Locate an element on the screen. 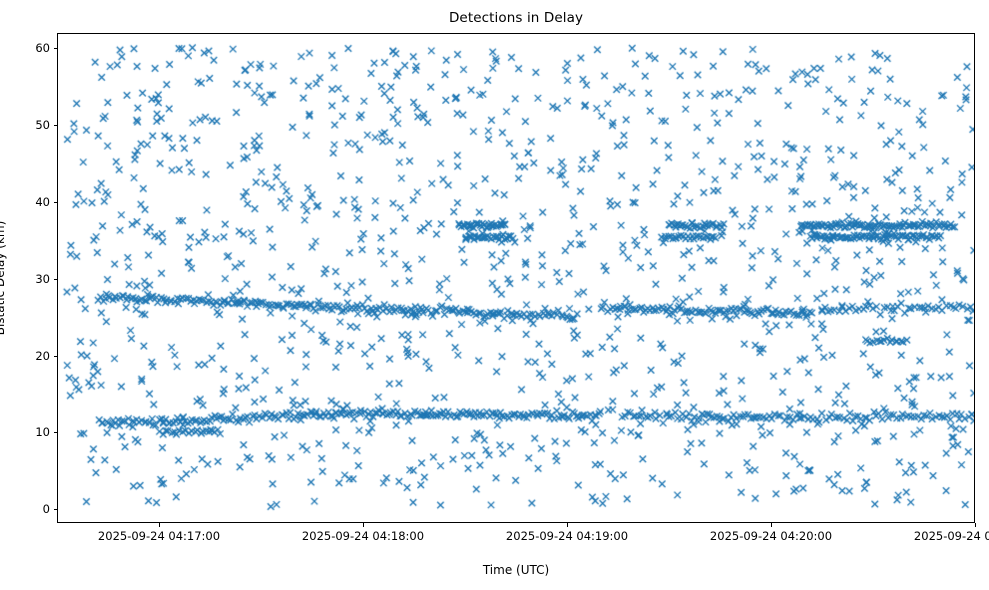 This screenshot has width=989, height=590. x-tick-label: 2025-09-24 04:17:00 is located at coordinates (159, 536).